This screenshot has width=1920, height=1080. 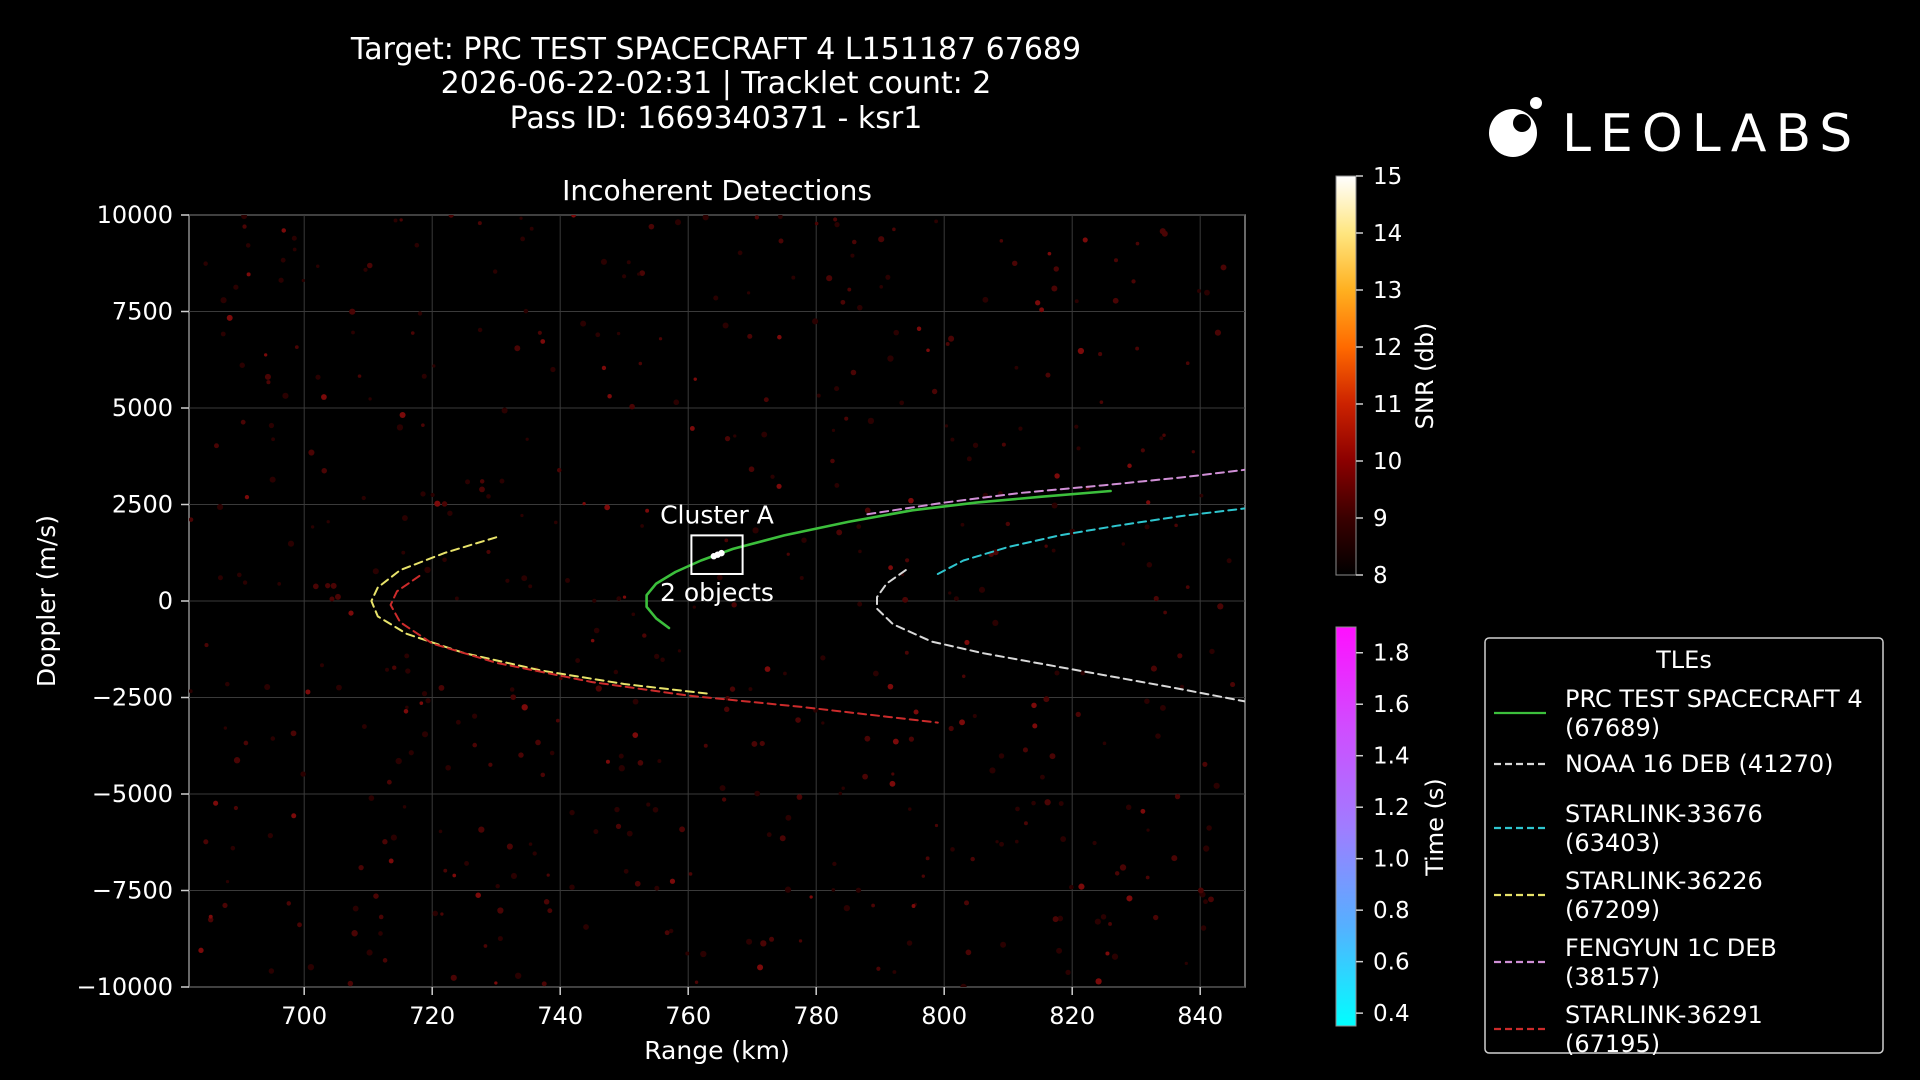 I want to click on time-colorbar-label: Time (s), so click(x=1435, y=827).